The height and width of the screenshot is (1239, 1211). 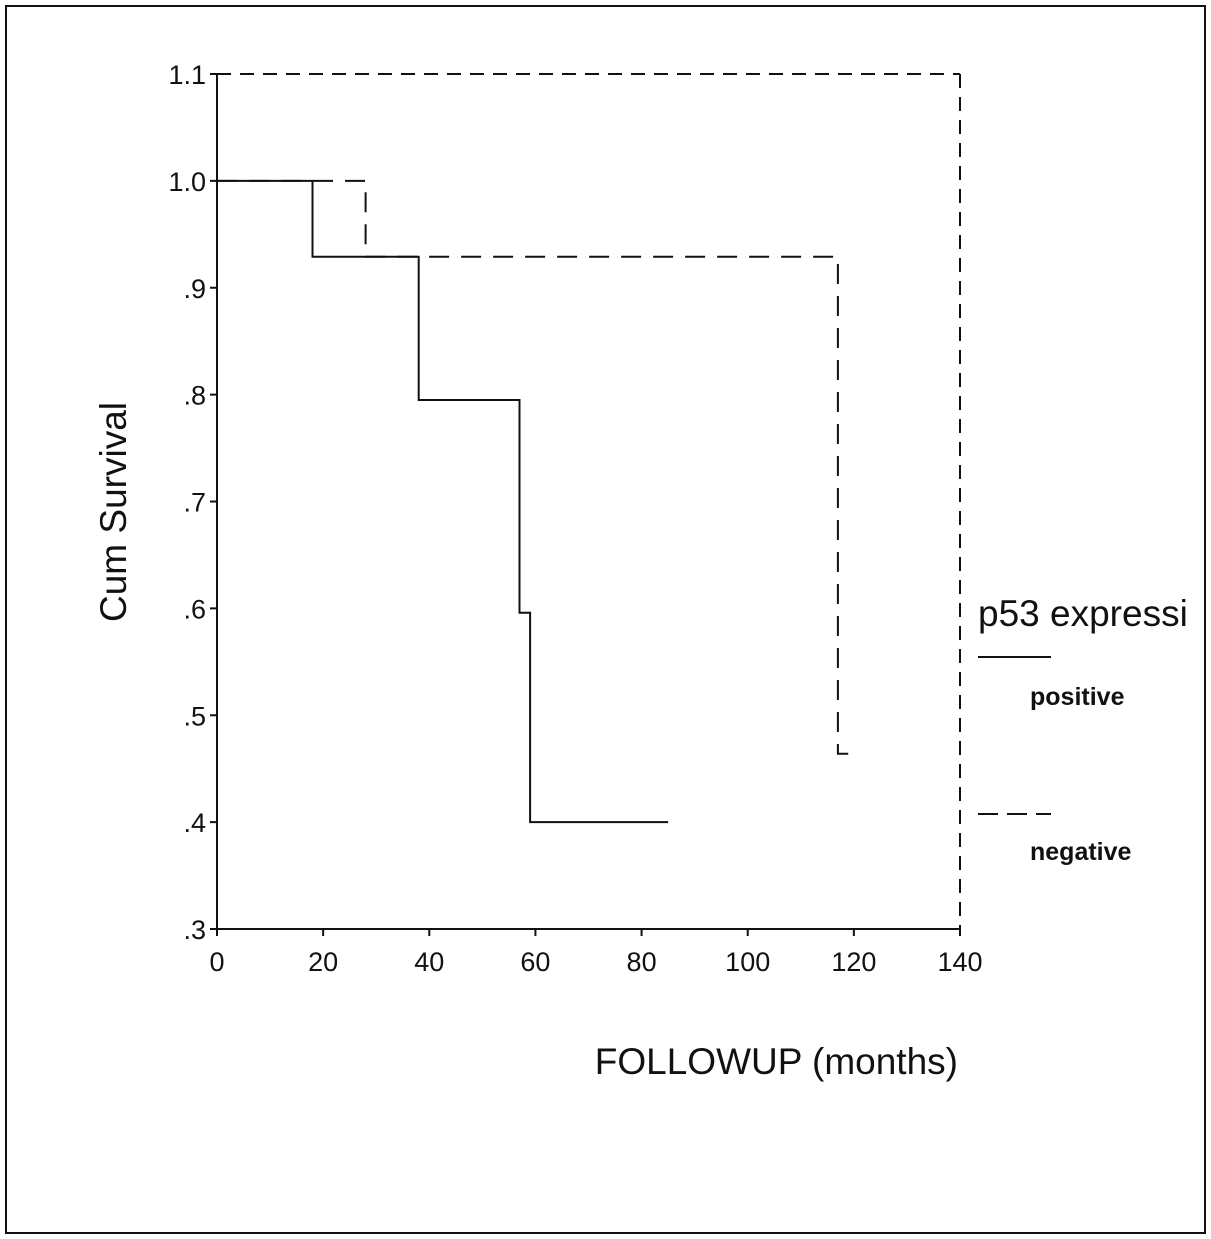 I want to click on legend-label-negative: negative, so click(x=1081, y=852).